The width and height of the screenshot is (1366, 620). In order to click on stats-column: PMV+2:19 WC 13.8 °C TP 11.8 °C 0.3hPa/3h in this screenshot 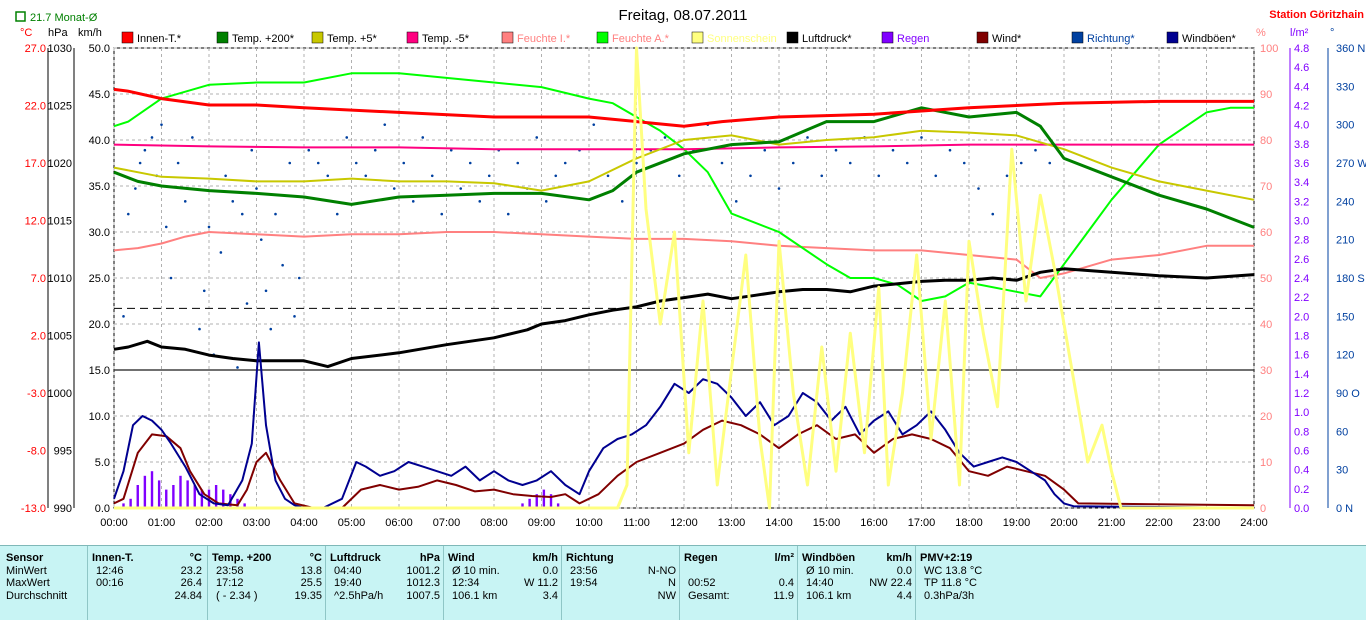, I will do `click(980, 577)`.